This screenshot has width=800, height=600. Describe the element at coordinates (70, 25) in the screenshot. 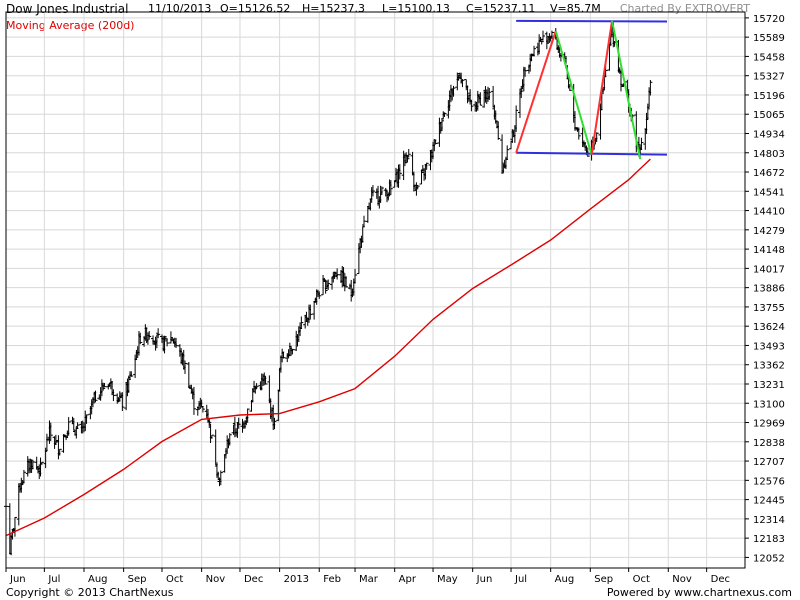

I see `moving-average-legend: Moving Average (200d)` at that location.